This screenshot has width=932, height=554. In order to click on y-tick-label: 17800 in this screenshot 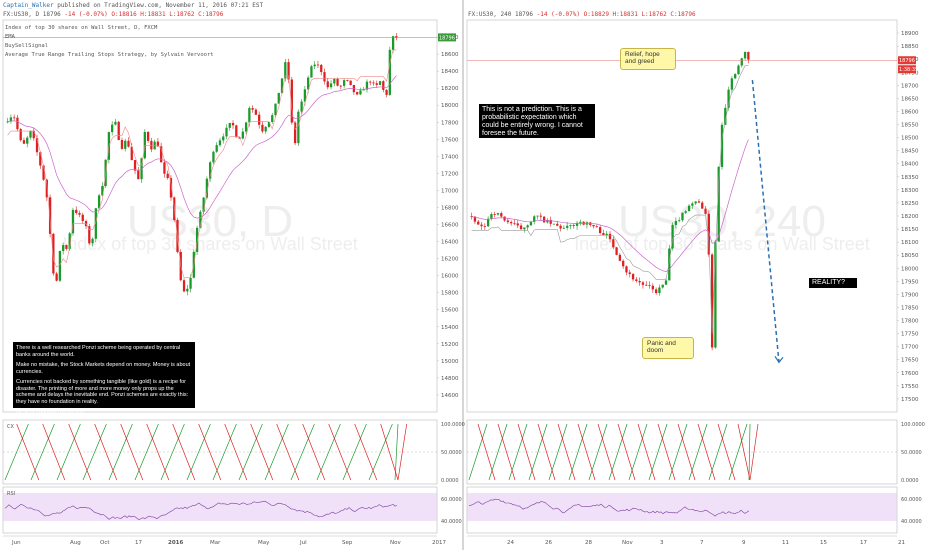, I will do `click(450, 123)`.